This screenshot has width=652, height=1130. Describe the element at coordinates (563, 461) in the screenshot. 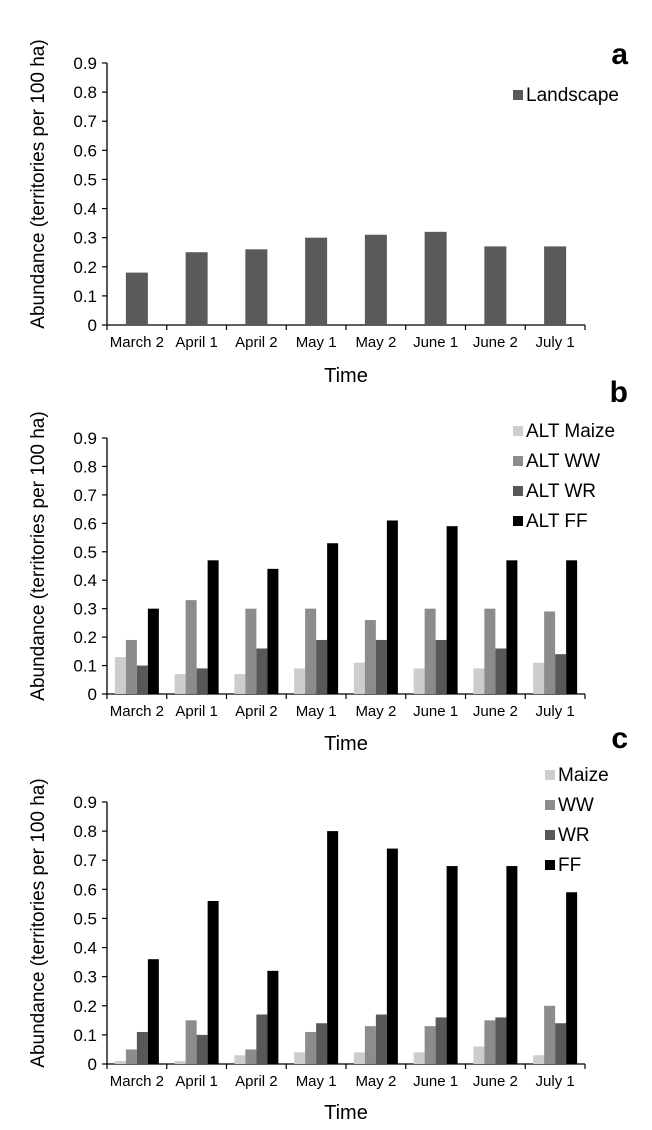

I see `legend-label: ALT WW` at that location.